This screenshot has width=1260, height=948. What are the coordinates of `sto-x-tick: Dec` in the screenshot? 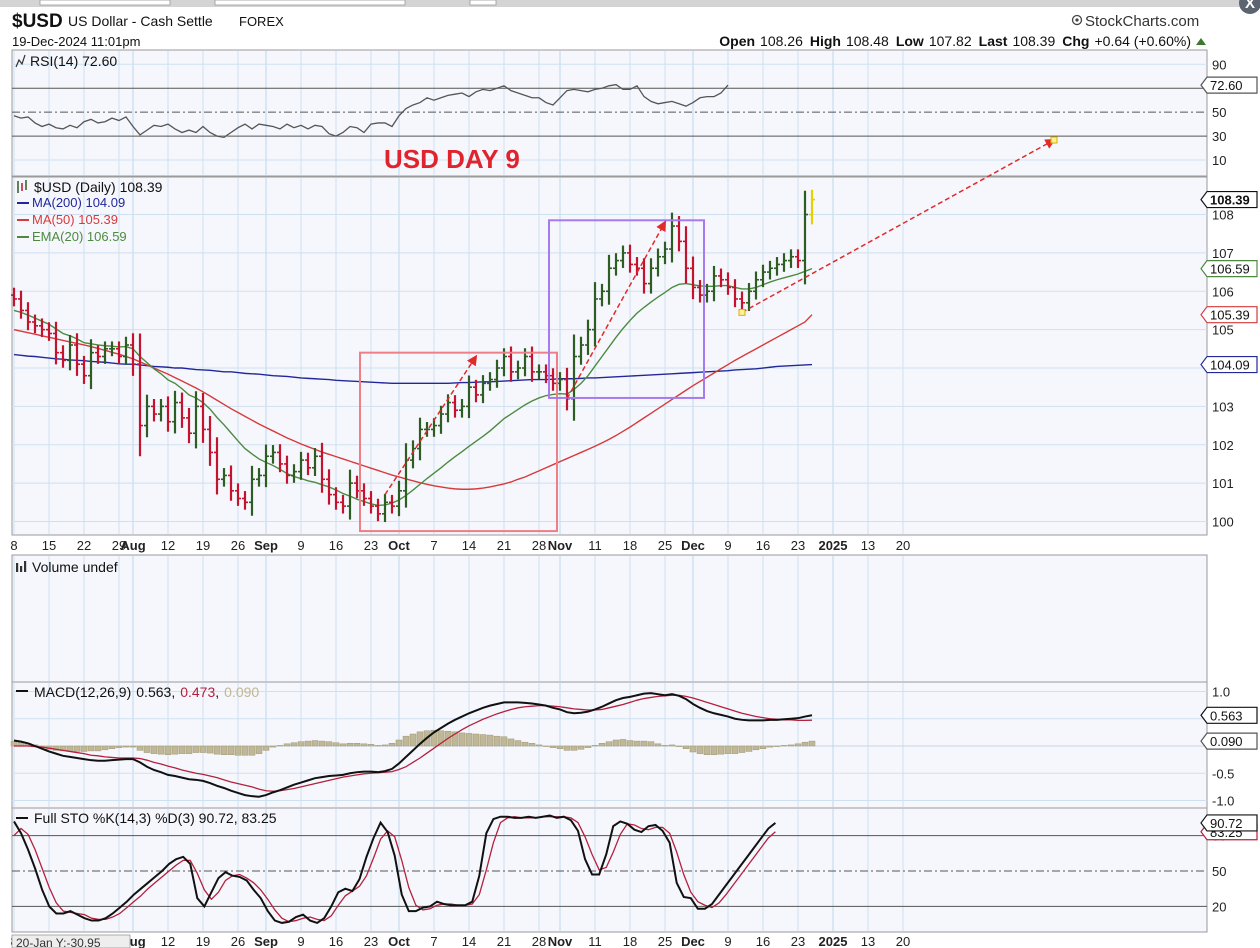 It's located at (693, 941).